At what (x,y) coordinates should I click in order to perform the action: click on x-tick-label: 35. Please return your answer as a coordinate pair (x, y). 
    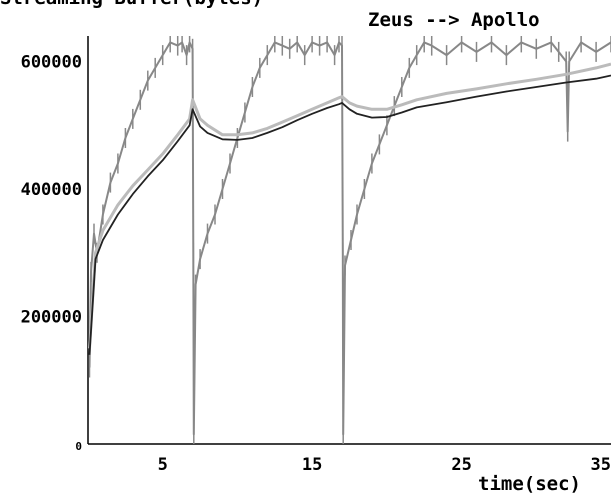
    Looking at the image, I should click on (601, 465).